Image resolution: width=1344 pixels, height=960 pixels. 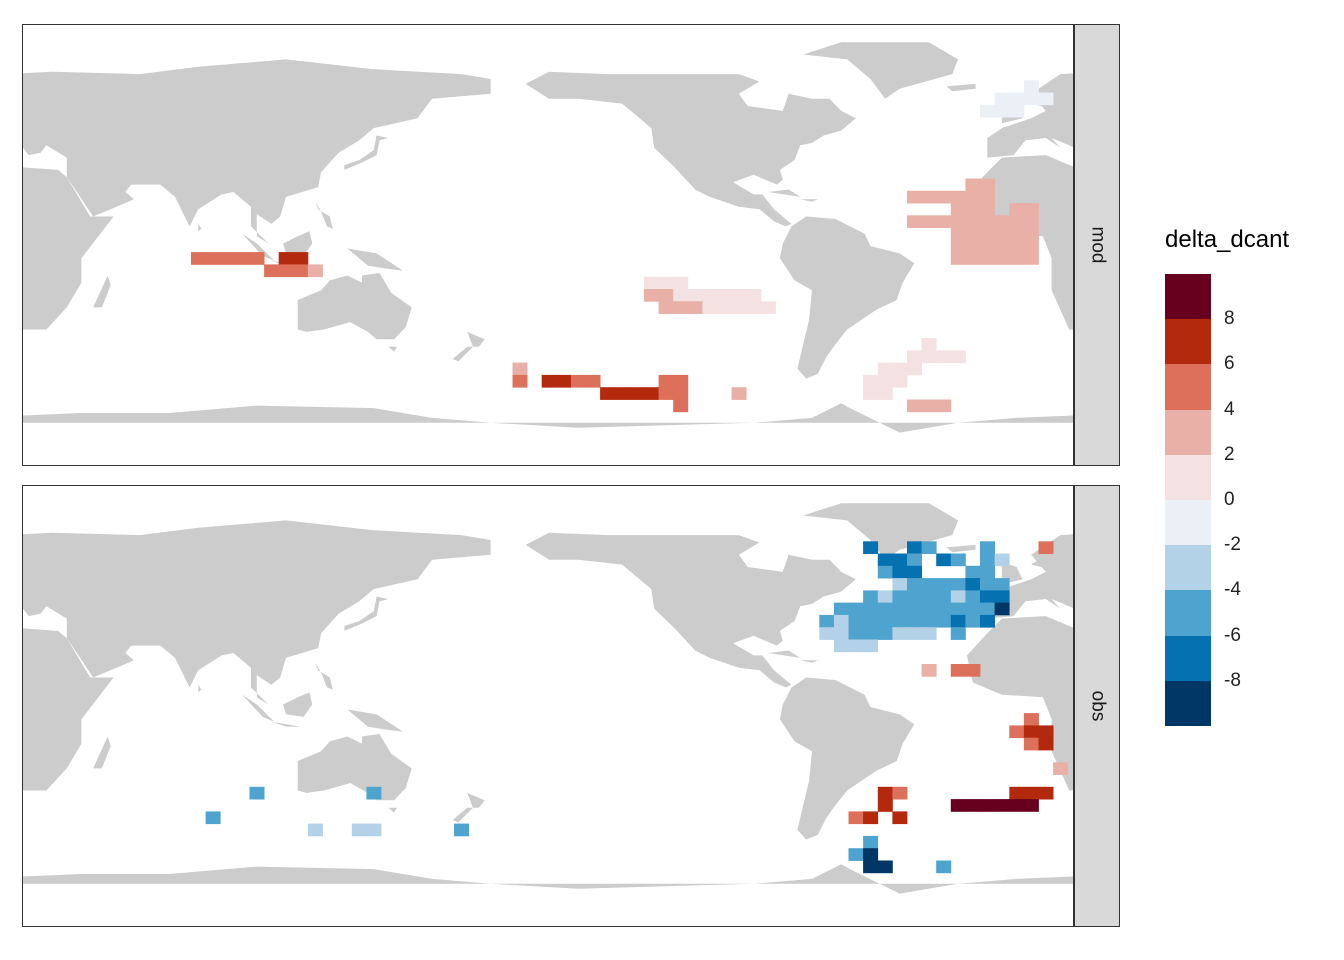 I want to click on facet-label-obs: obs, so click(x=1097, y=706).